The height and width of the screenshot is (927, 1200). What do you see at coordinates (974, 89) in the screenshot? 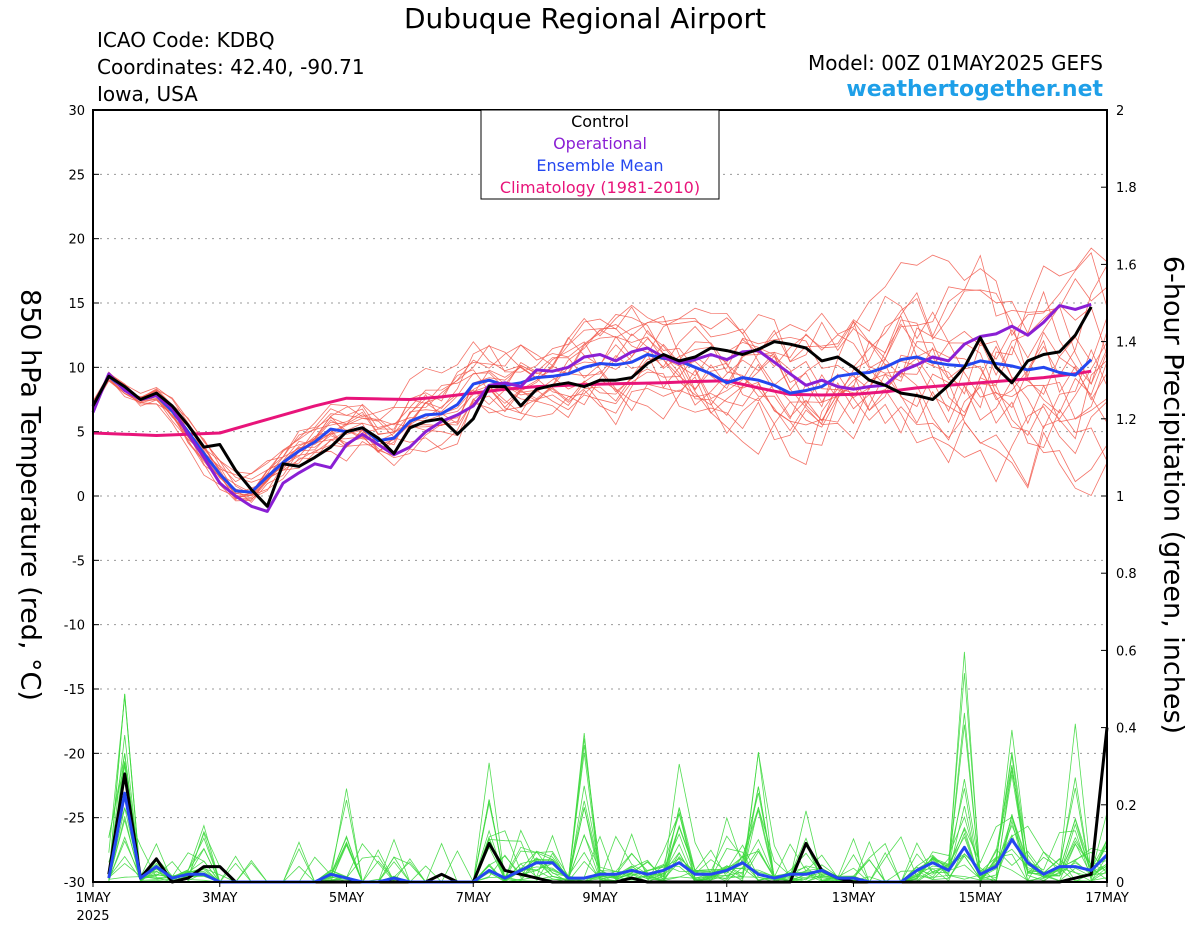
I see `site-link: weathertogether.net` at bounding box center [974, 89].